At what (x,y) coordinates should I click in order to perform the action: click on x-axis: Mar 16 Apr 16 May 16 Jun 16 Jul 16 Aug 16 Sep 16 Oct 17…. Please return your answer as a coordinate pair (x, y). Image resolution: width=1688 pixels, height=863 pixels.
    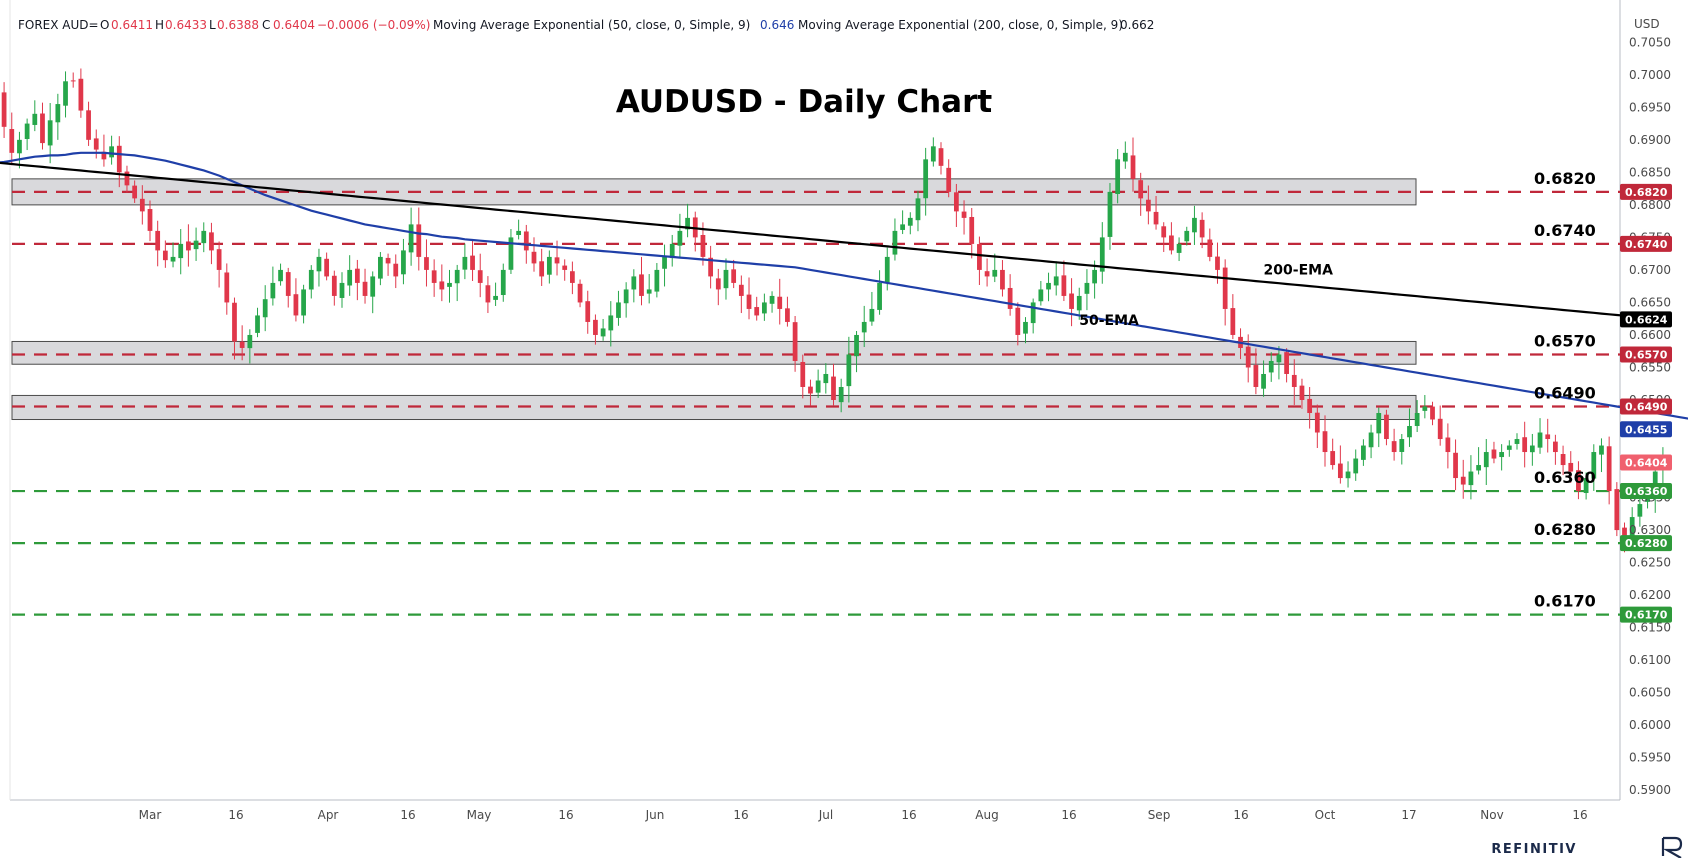
    Looking at the image, I should click on (863, 815).